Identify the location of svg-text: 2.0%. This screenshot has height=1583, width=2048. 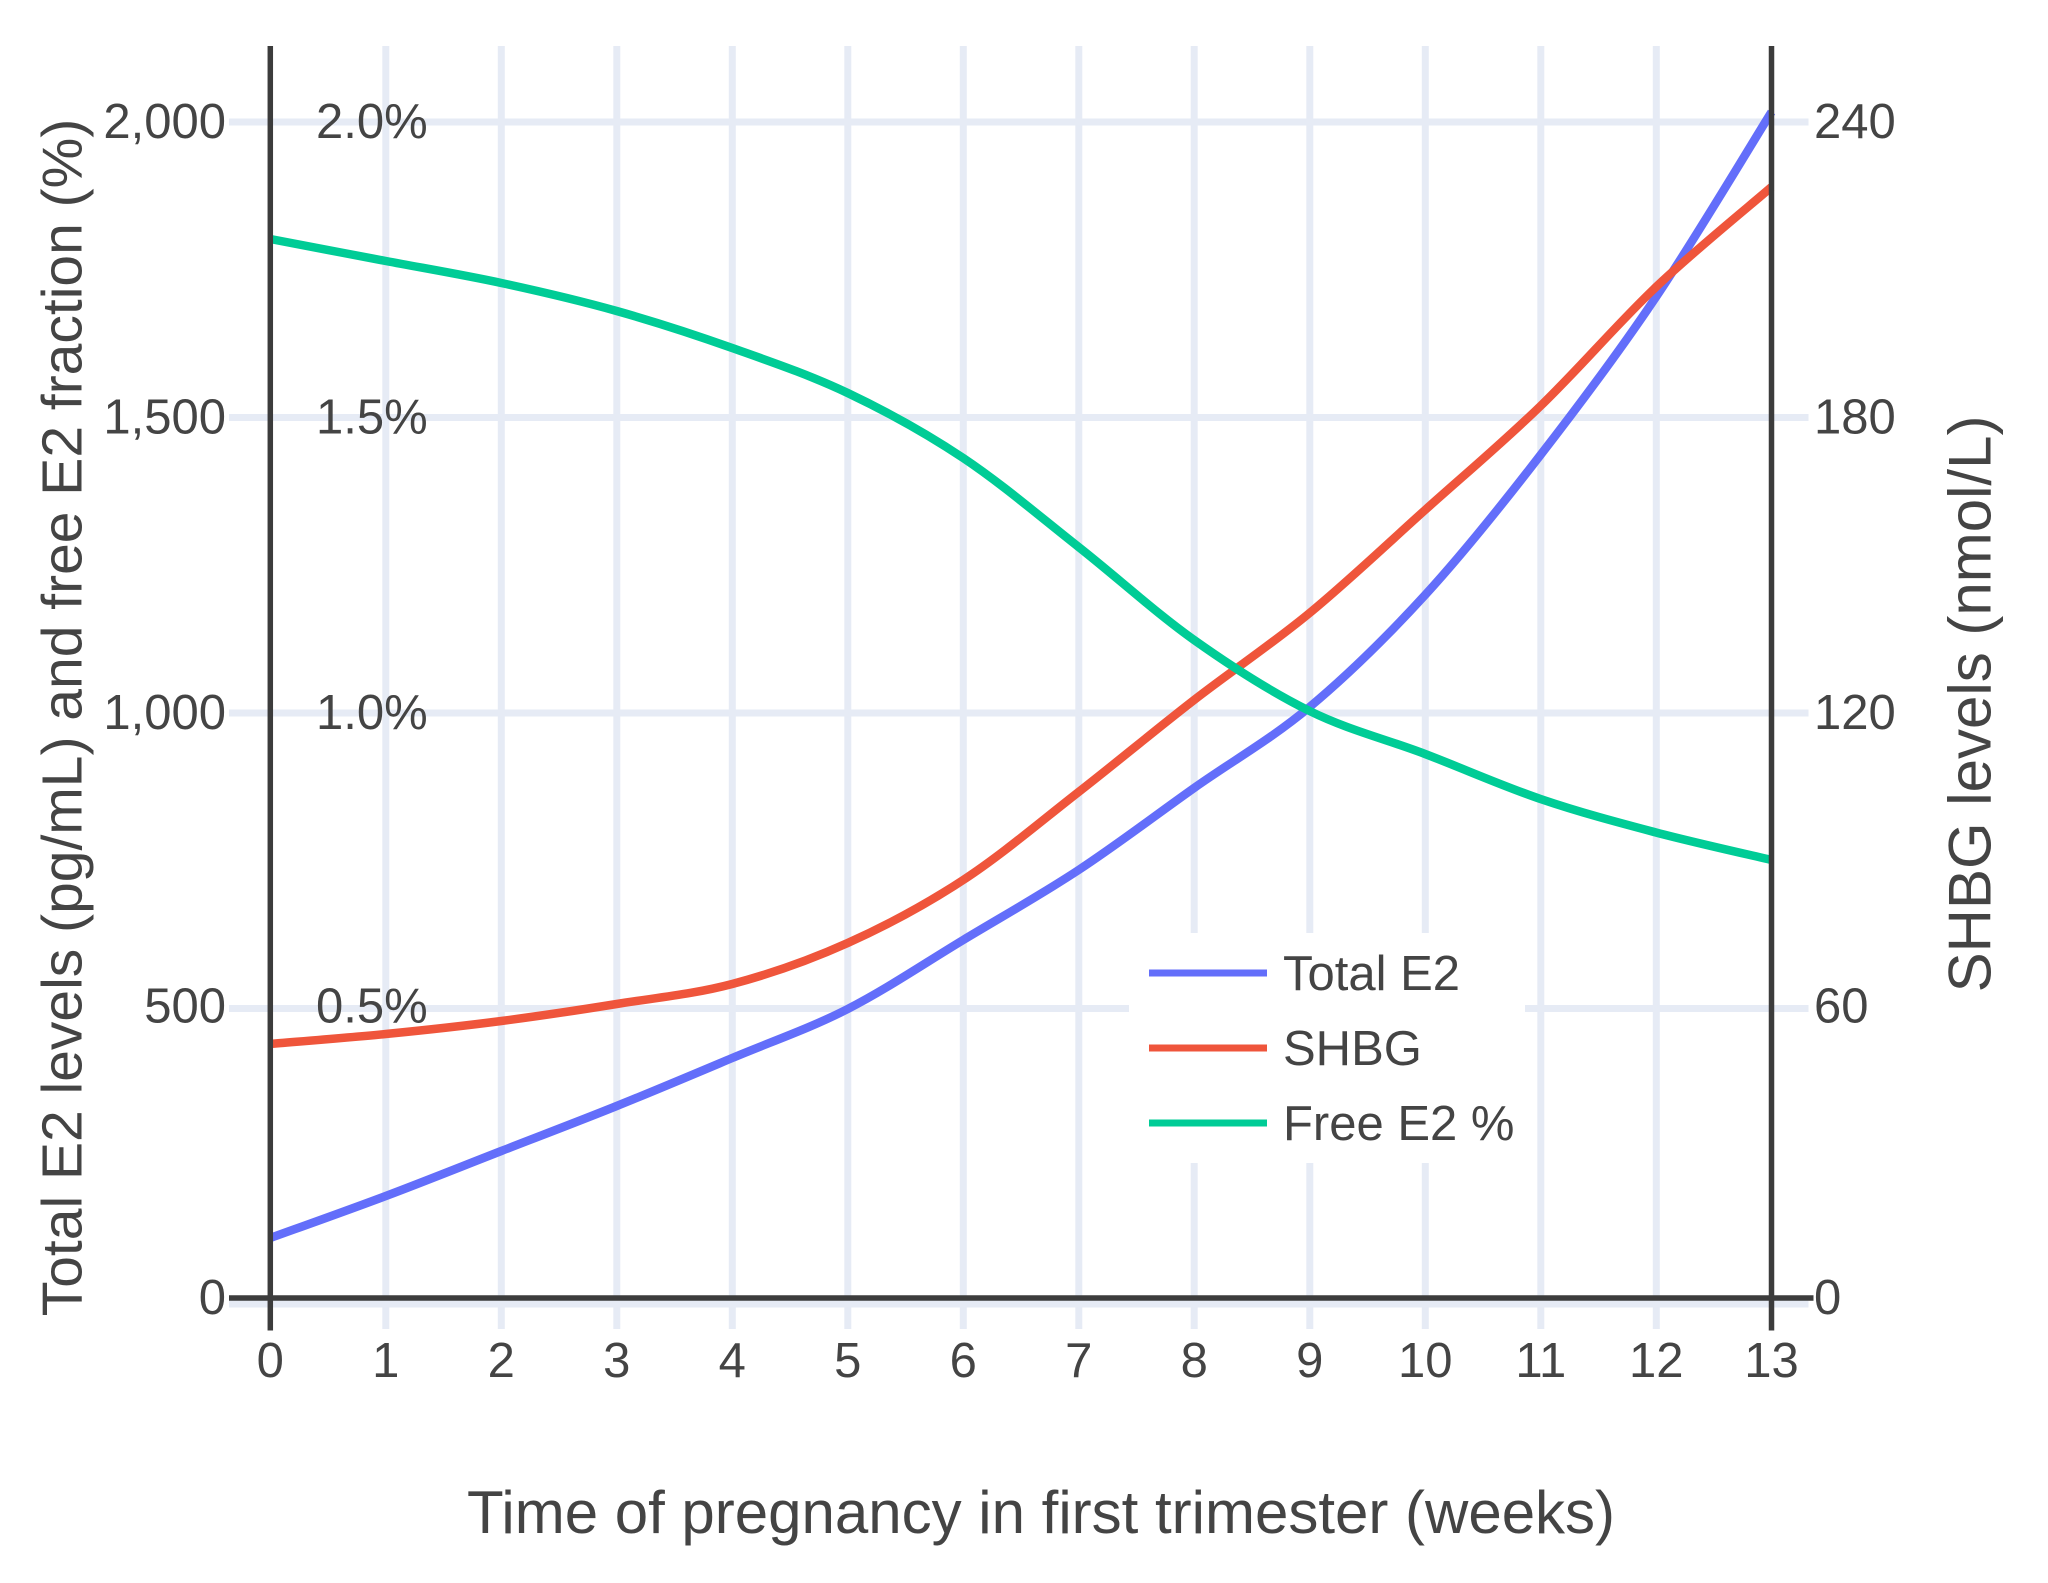
(372, 122).